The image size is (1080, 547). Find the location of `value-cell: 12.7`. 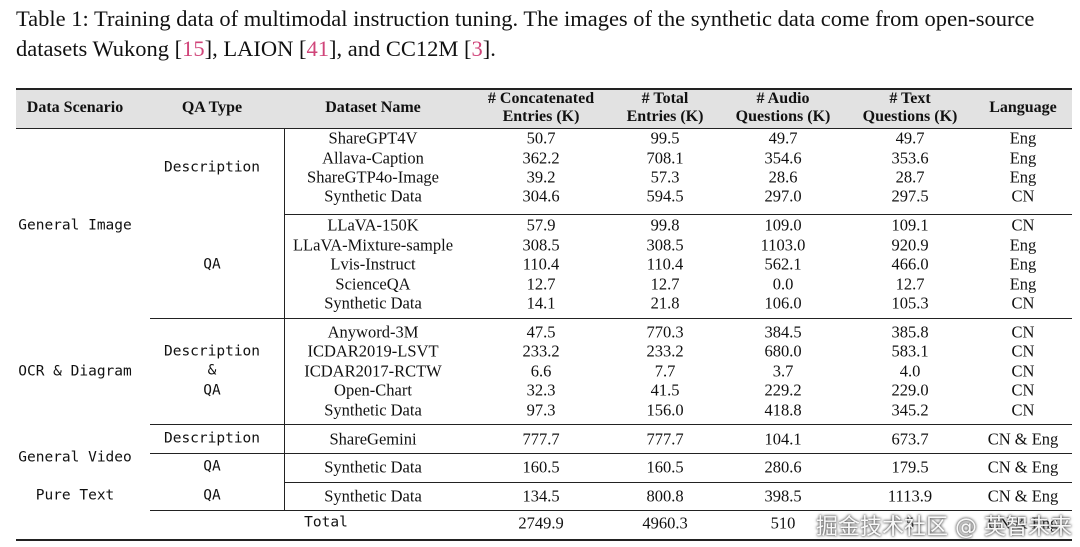

value-cell: 12.7 is located at coordinates (910, 284).